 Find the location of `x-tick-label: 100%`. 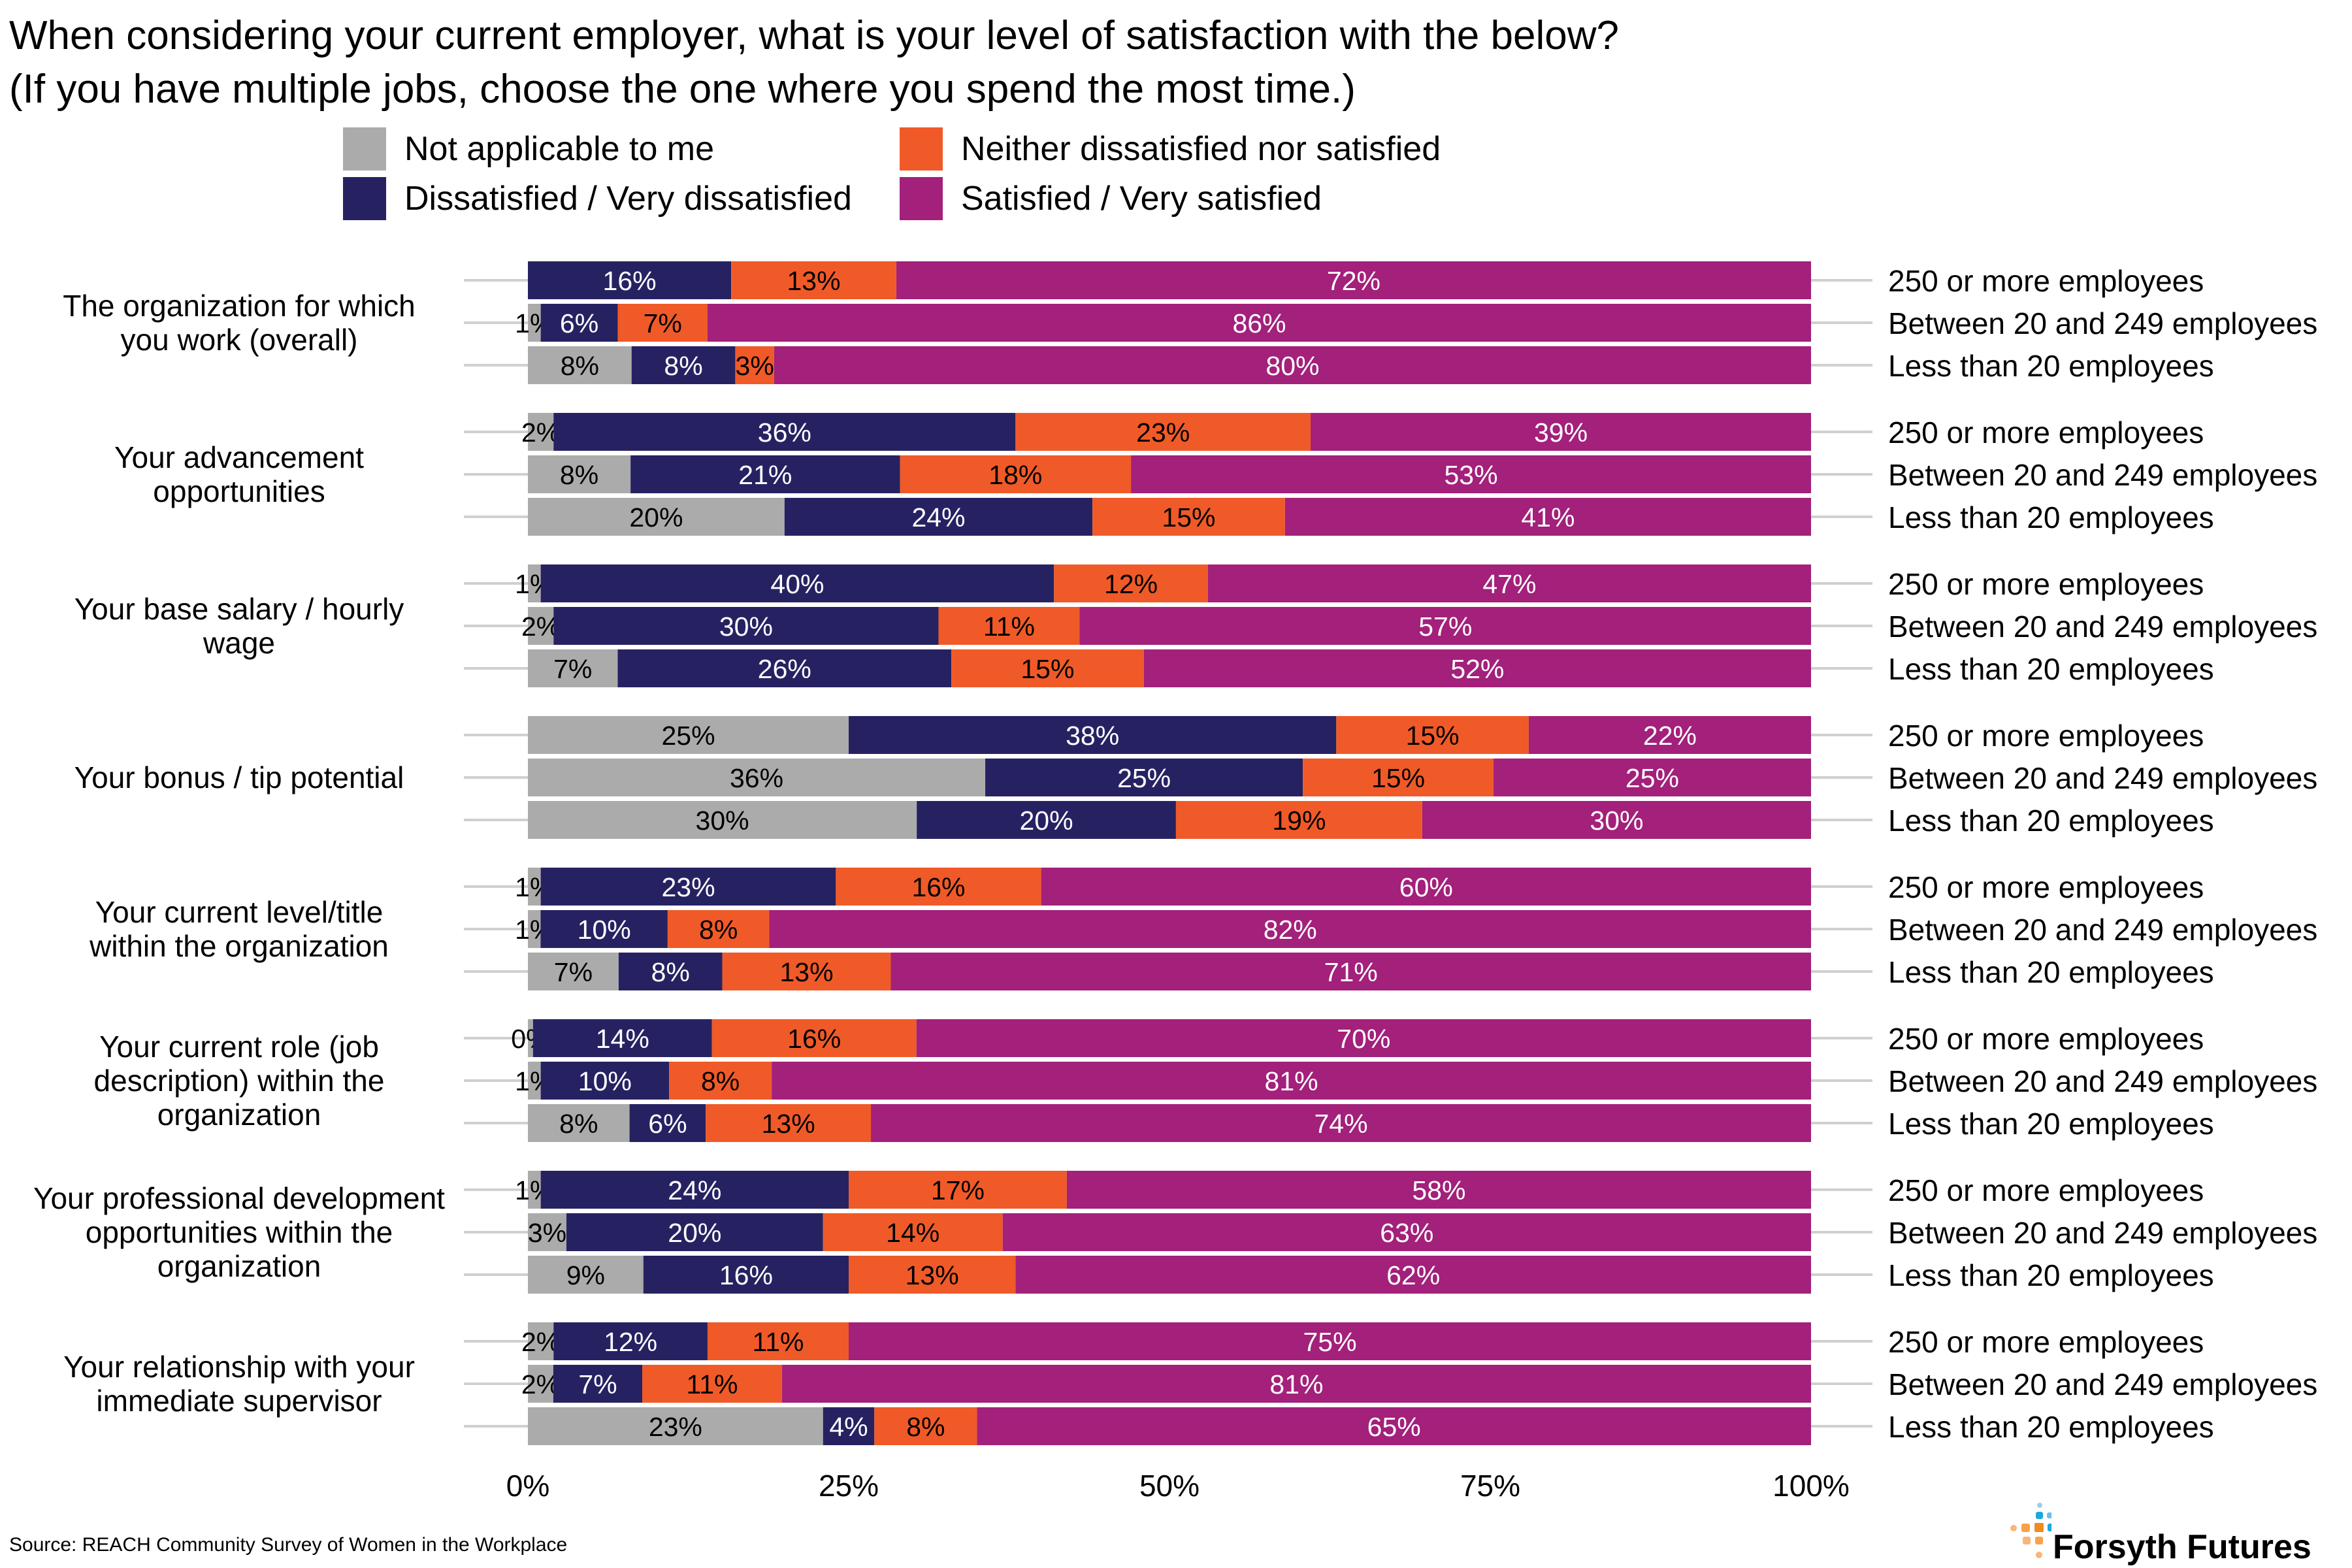

x-tick-label: 100% is located at coordinates (1811, 1486).